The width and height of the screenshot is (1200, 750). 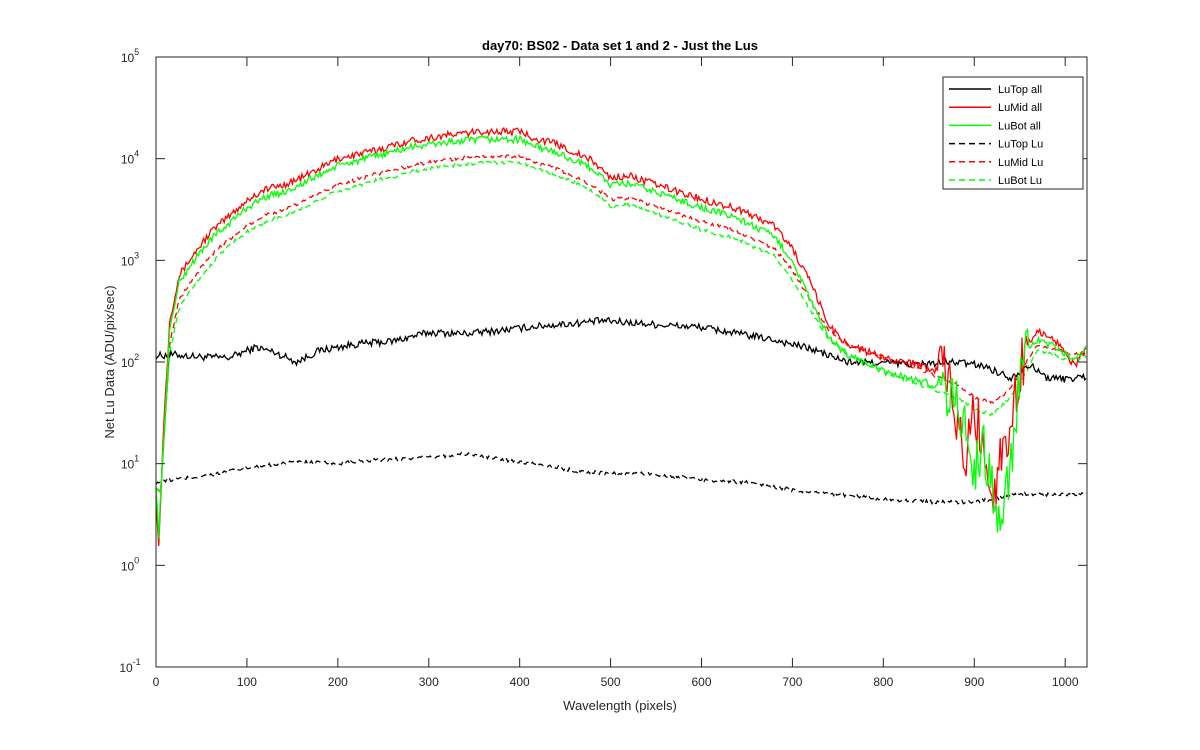 What do you see at coordinates (109, 361) in the screenshot?
I see `y-axis-label: Net Lu Data (ADU/pix/sec)` at bounding box center [109, 361].